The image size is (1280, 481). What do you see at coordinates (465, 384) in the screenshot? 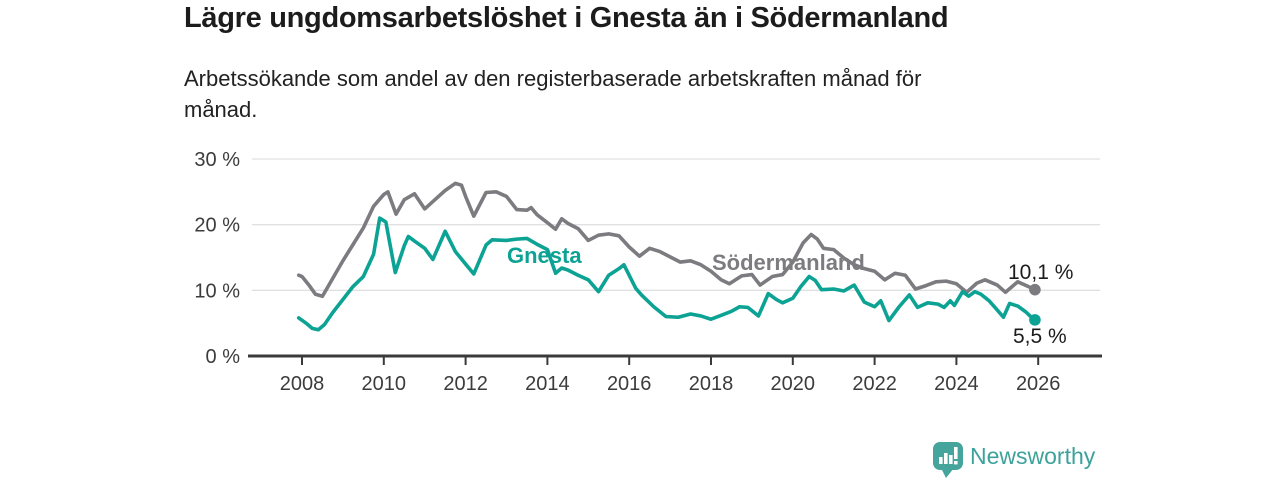
I see `x-tick-label: 2012` at bounding box center [465, 384].